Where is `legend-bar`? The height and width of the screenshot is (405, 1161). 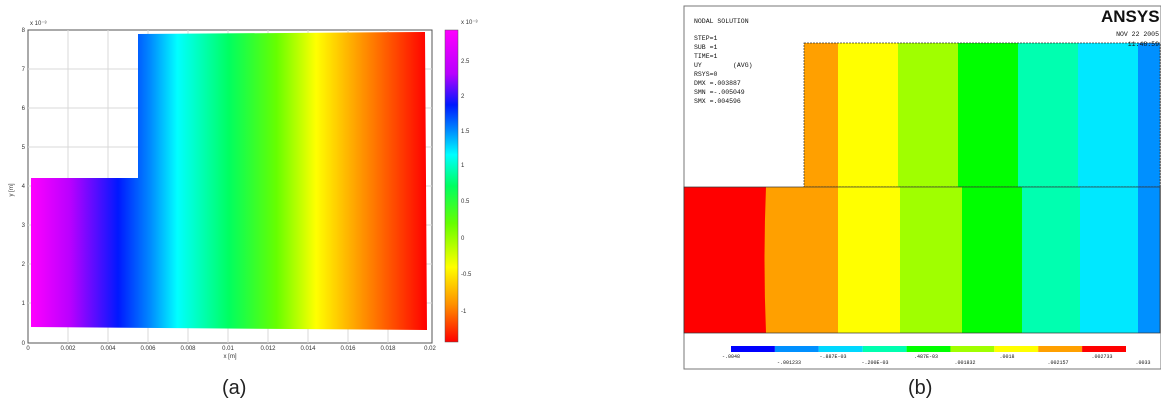
legend-bar is located at coordinates (928, 349).